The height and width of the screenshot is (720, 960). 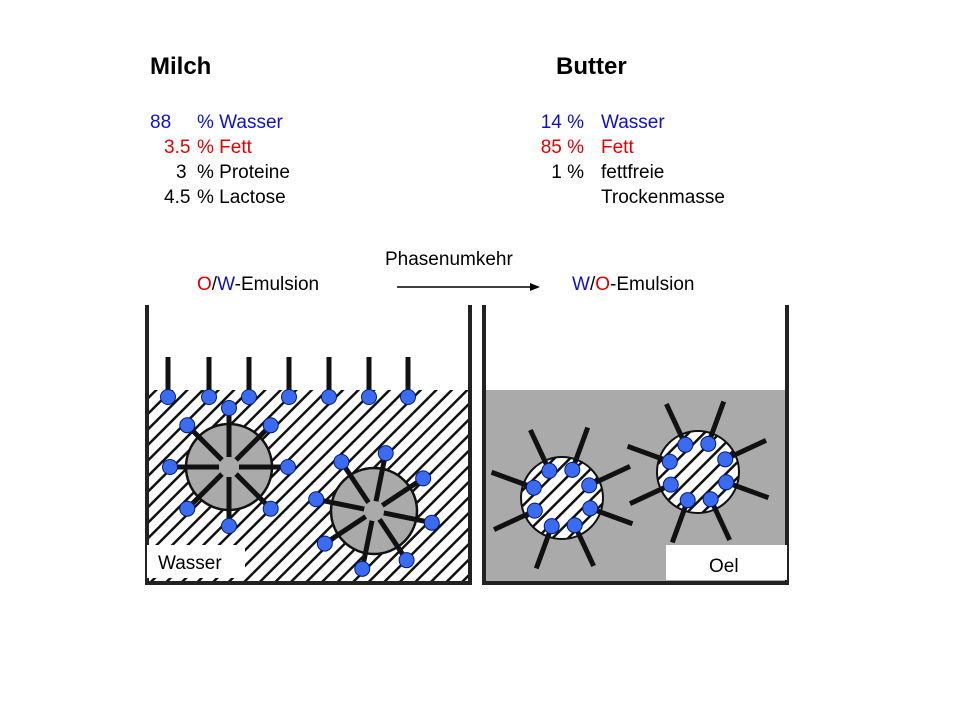 I want to click on butter-label: Fett, so click(x=617, y=147).